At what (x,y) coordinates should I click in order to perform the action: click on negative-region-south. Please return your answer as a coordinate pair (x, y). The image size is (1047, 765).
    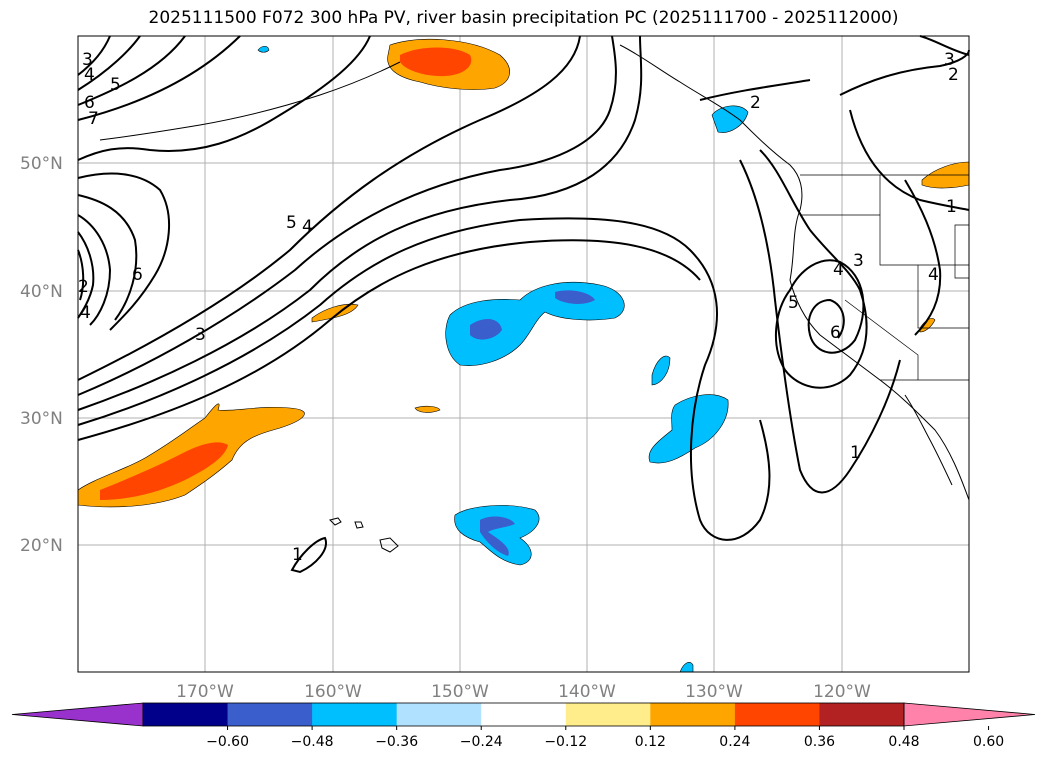
    Looking at the image, I should click on (497, 535).